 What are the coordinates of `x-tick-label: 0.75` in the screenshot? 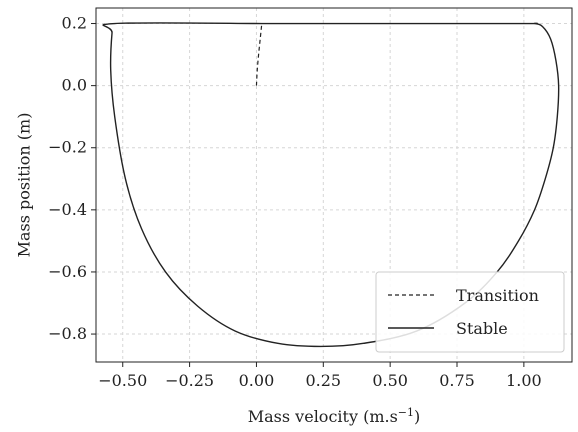 It's located at (457, 380).